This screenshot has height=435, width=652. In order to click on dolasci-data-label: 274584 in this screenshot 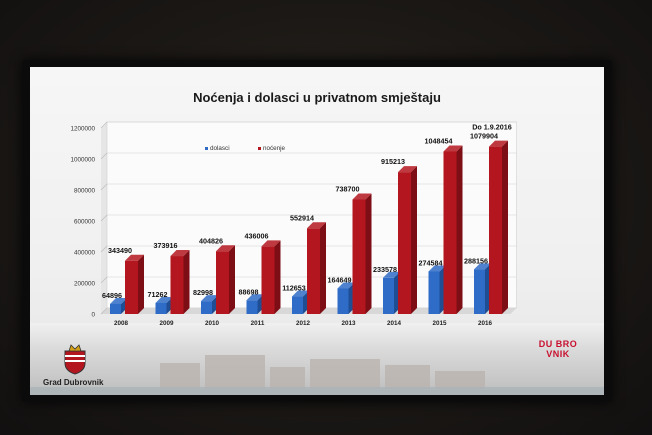, I will do `click(431, 262)`.